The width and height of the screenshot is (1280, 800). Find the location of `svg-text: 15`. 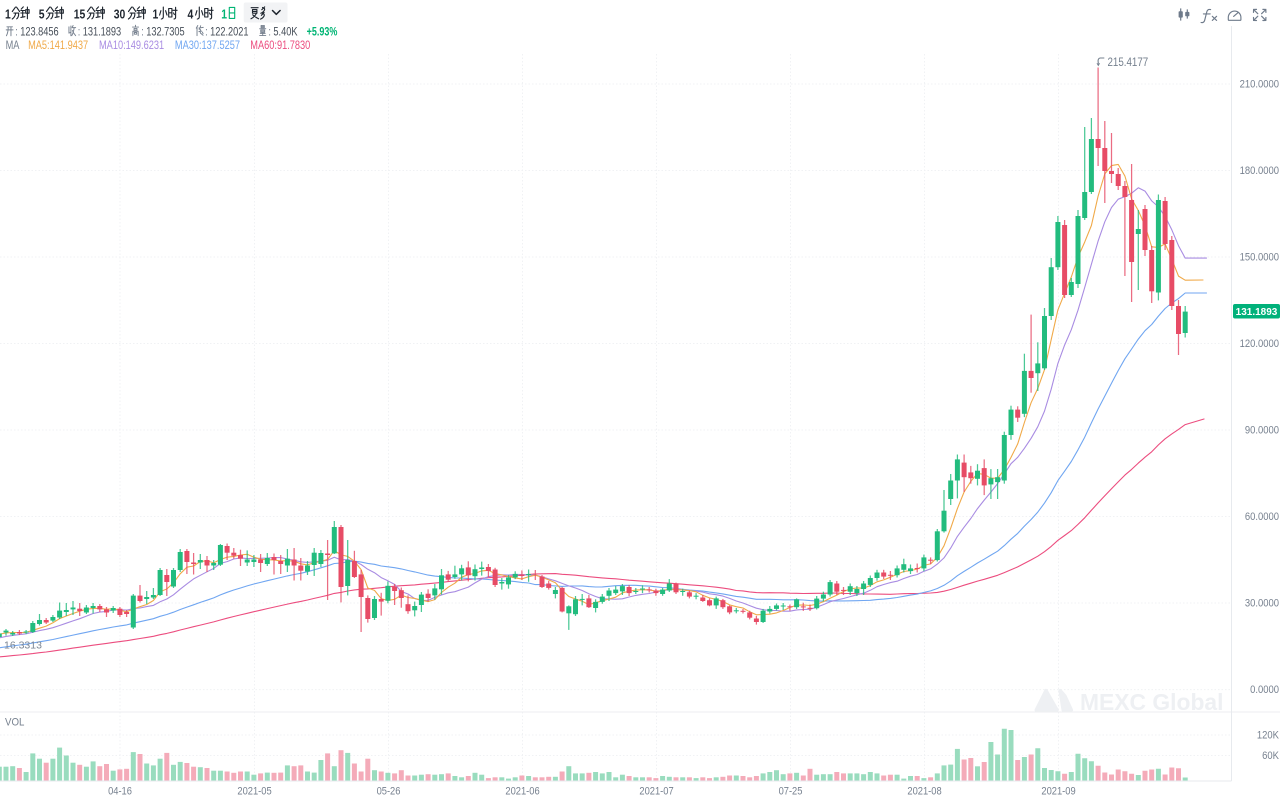

svg-text: 15 is located at coordinates (80, 15).